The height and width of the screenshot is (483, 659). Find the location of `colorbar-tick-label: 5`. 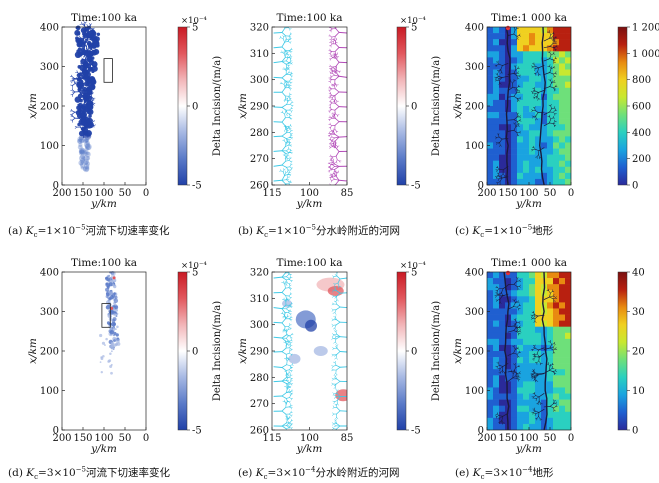

colorbar-tick-label: 5 is located at coordinates (195, 28).